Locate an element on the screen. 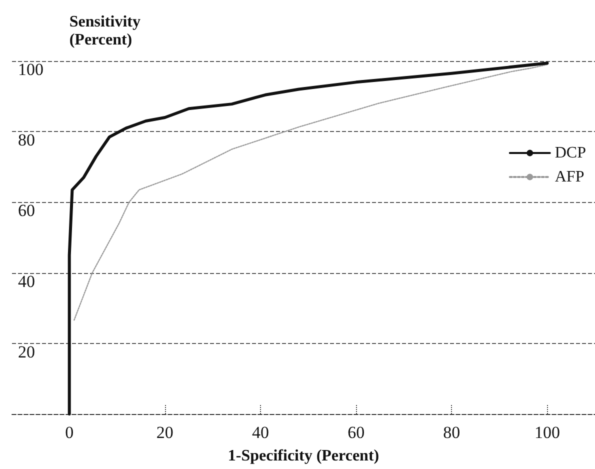 The height and width of the screenshot is (469, 595). y-tick-label: 20 is located at coordinates (26, 352).